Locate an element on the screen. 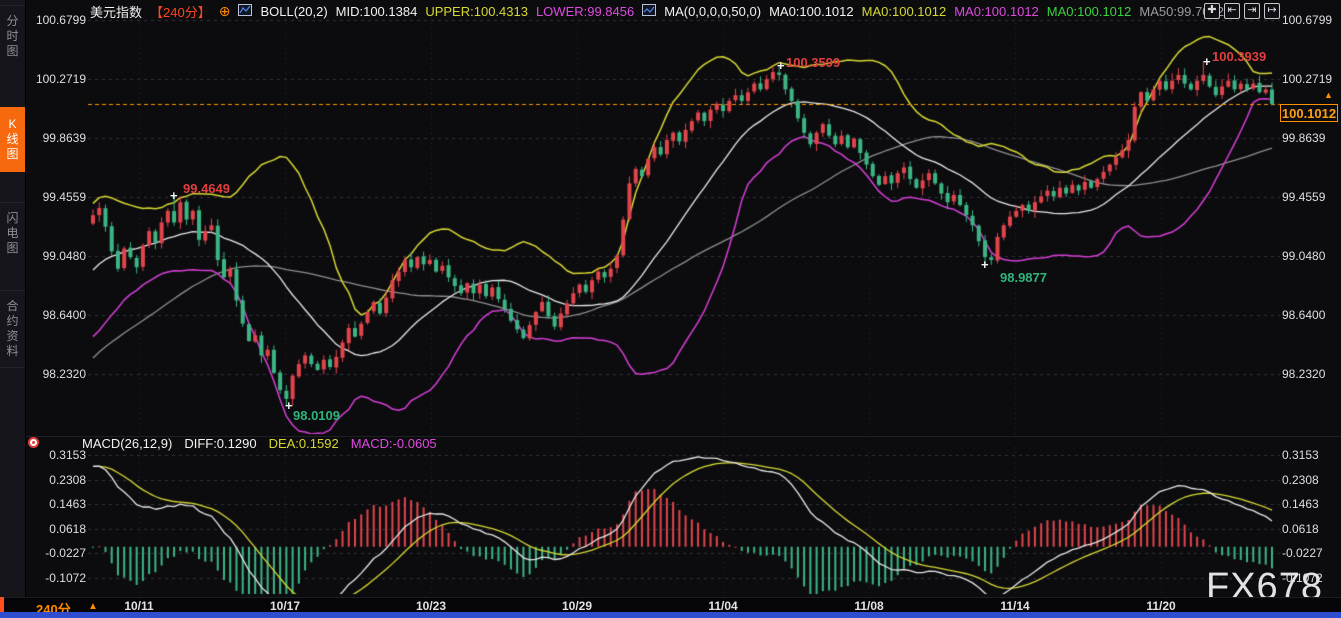 The height and width of the screenshot is (618, 1341). ma50-value: MA50:99.7042 is located at coordinates (1181, 11).